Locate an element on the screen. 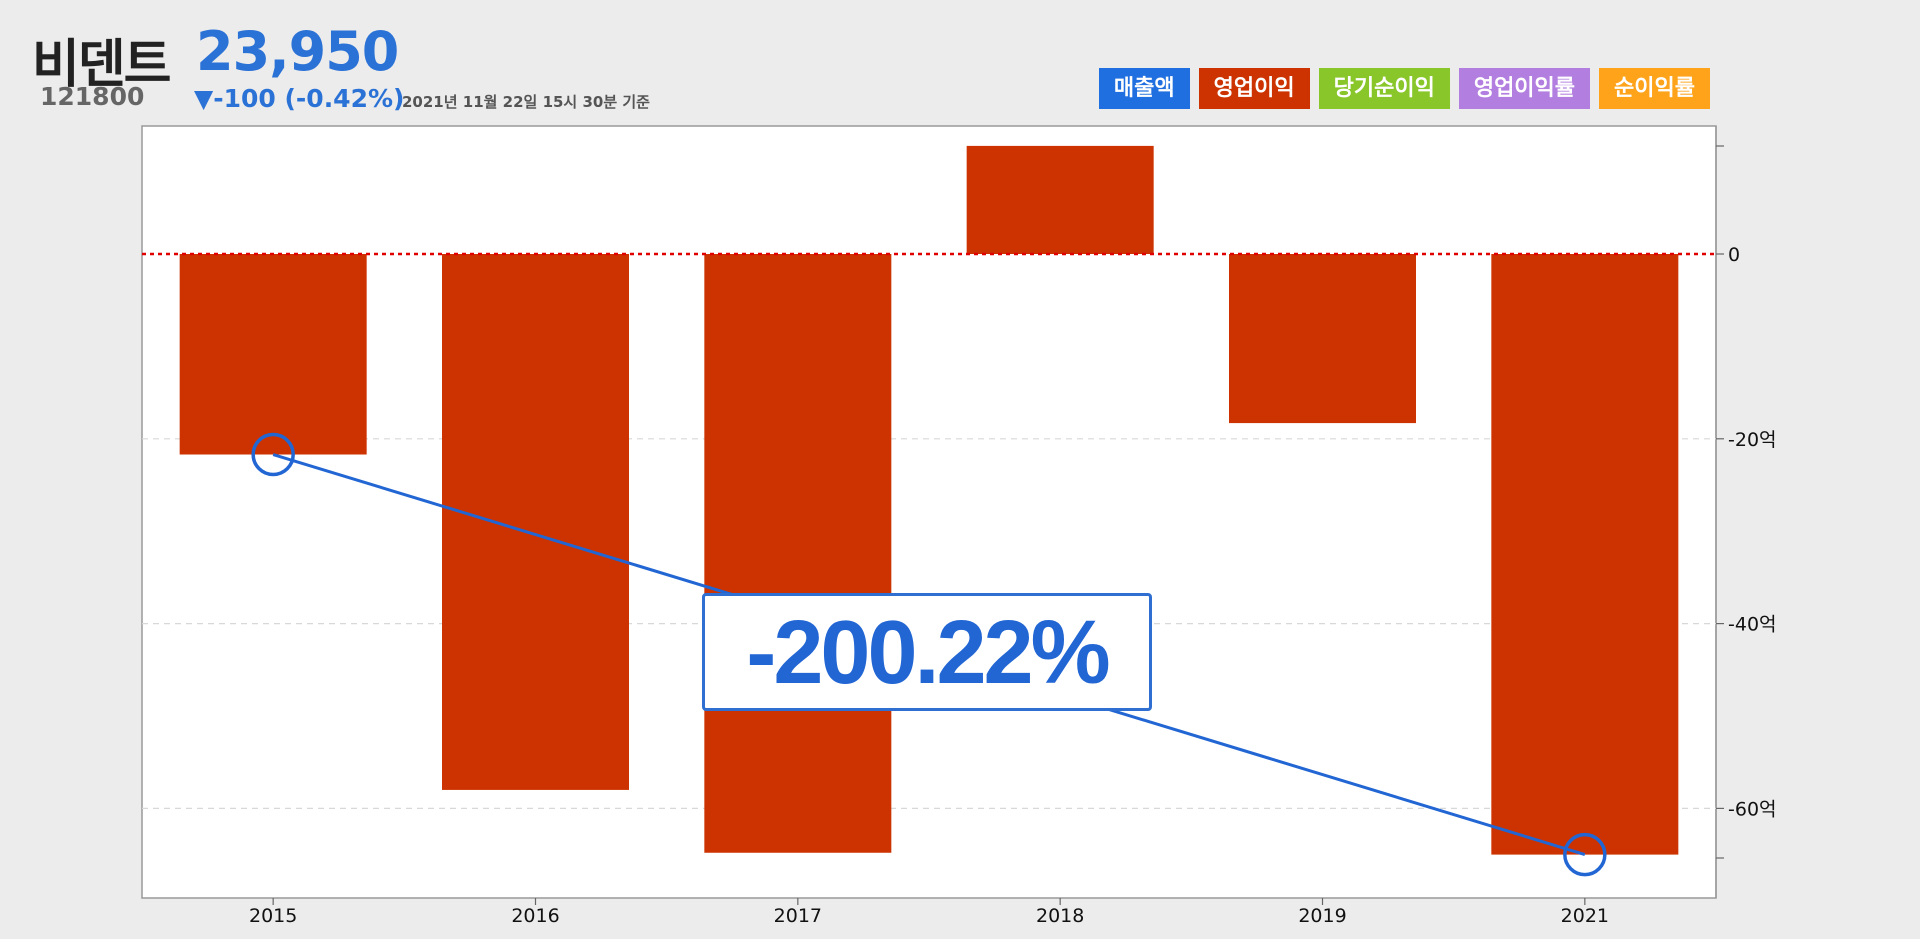 Image resolution: width=1920 pixels, height=939 pixels. timestamp: 2021년 11월 22일 15시 30분 기준 is located at coordinates (526, 102).